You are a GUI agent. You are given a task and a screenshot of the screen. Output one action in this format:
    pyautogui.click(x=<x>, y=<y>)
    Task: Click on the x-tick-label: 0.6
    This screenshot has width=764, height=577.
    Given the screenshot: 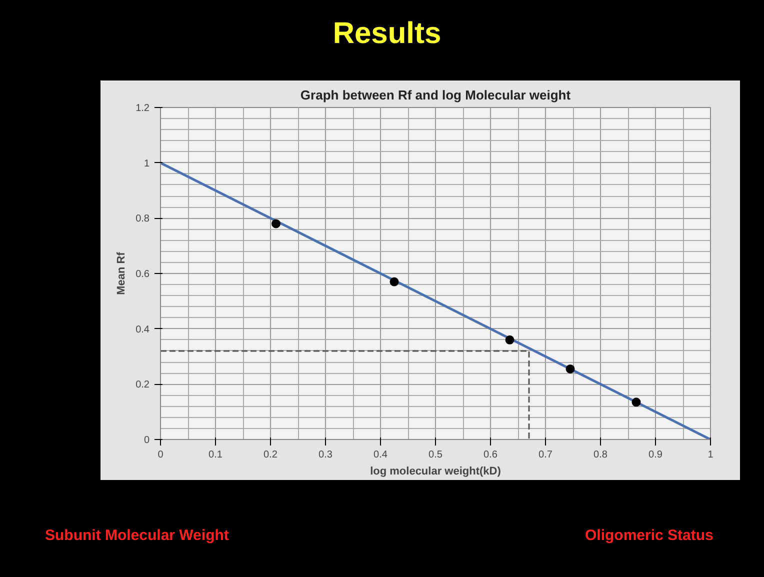 What is the action you would take?
    pyautogui.click(x=491, y=455)
    